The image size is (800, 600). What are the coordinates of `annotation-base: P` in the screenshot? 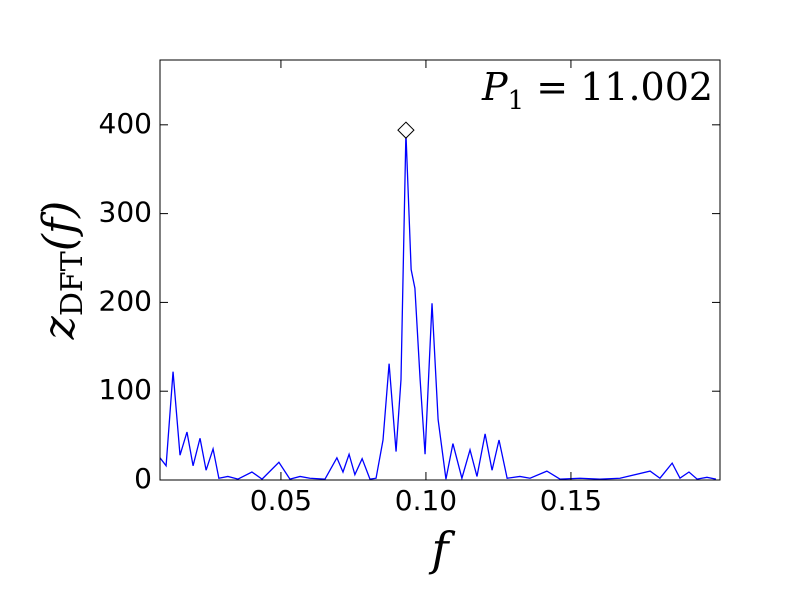 It's located at (495, 87).